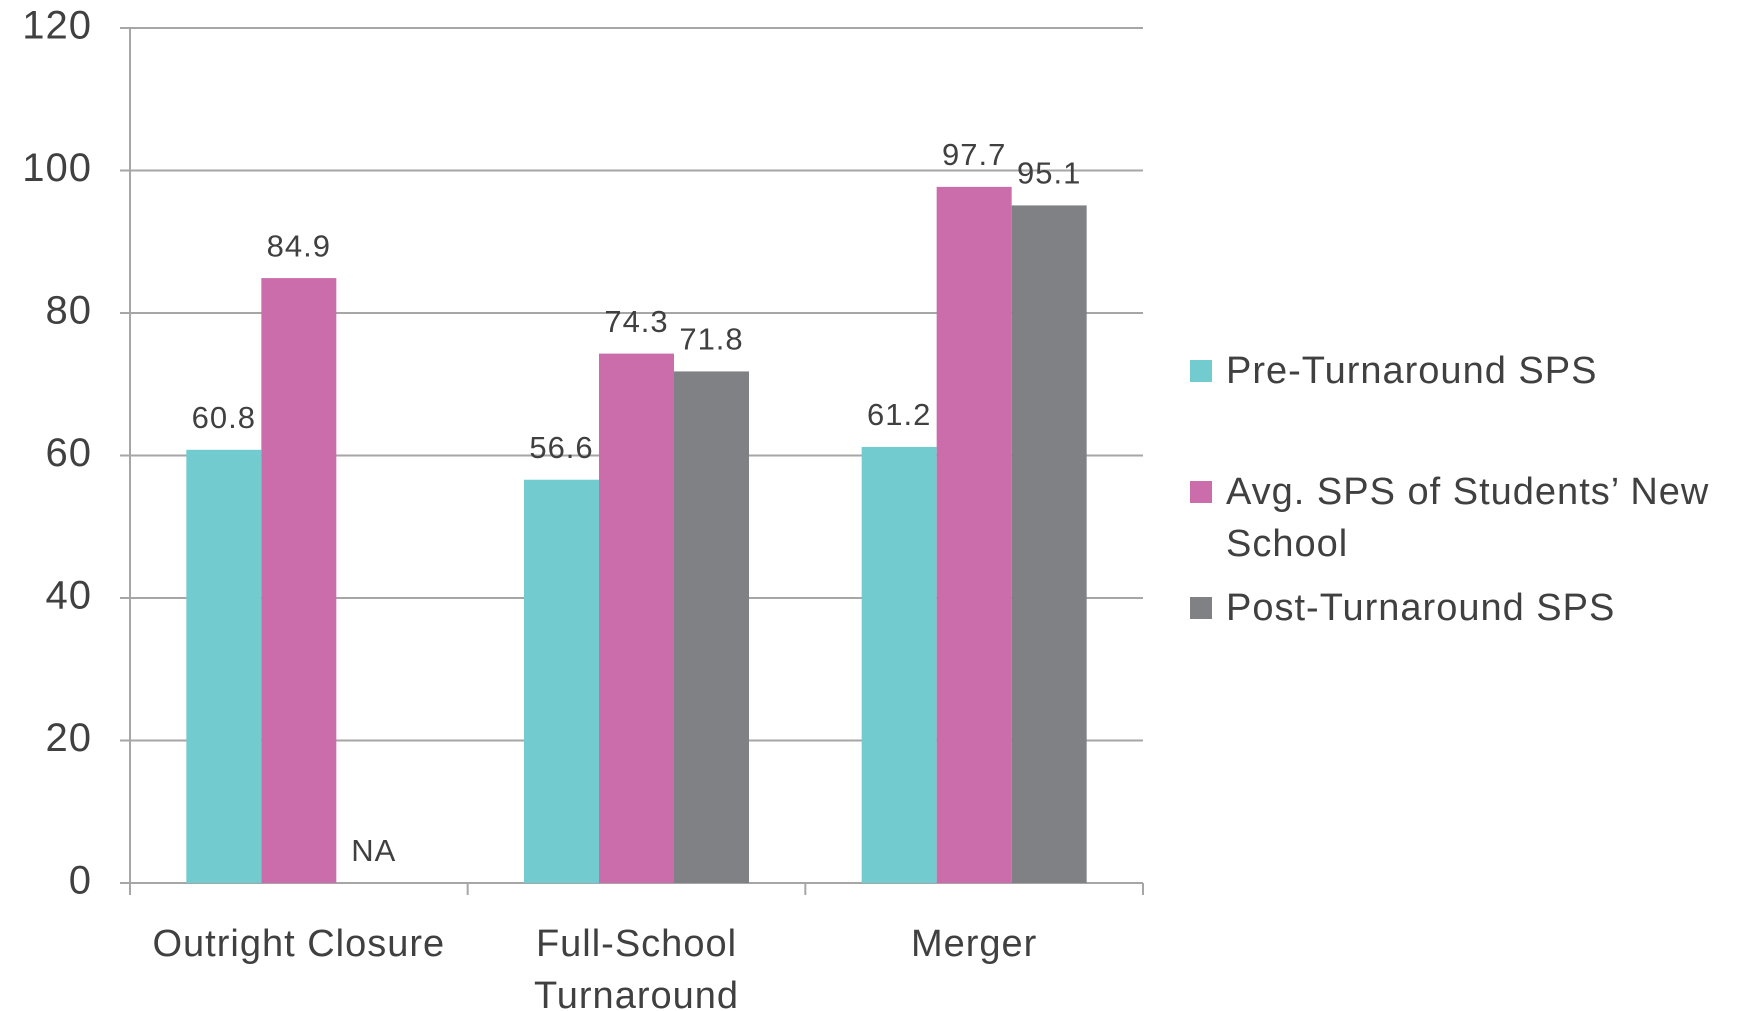 This screenshot has height=1011, width=1740. Describe the element at coordinates (69, 311) in the screenshot. I see `y-tick-label: 80` at that location.